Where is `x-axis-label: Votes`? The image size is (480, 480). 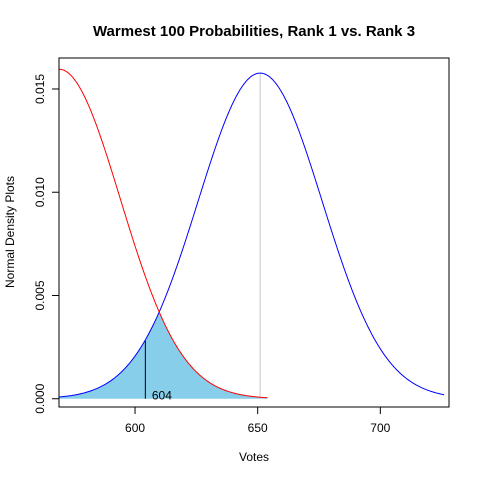
x-axis-label: Votes is located at coordinates (254, 457).